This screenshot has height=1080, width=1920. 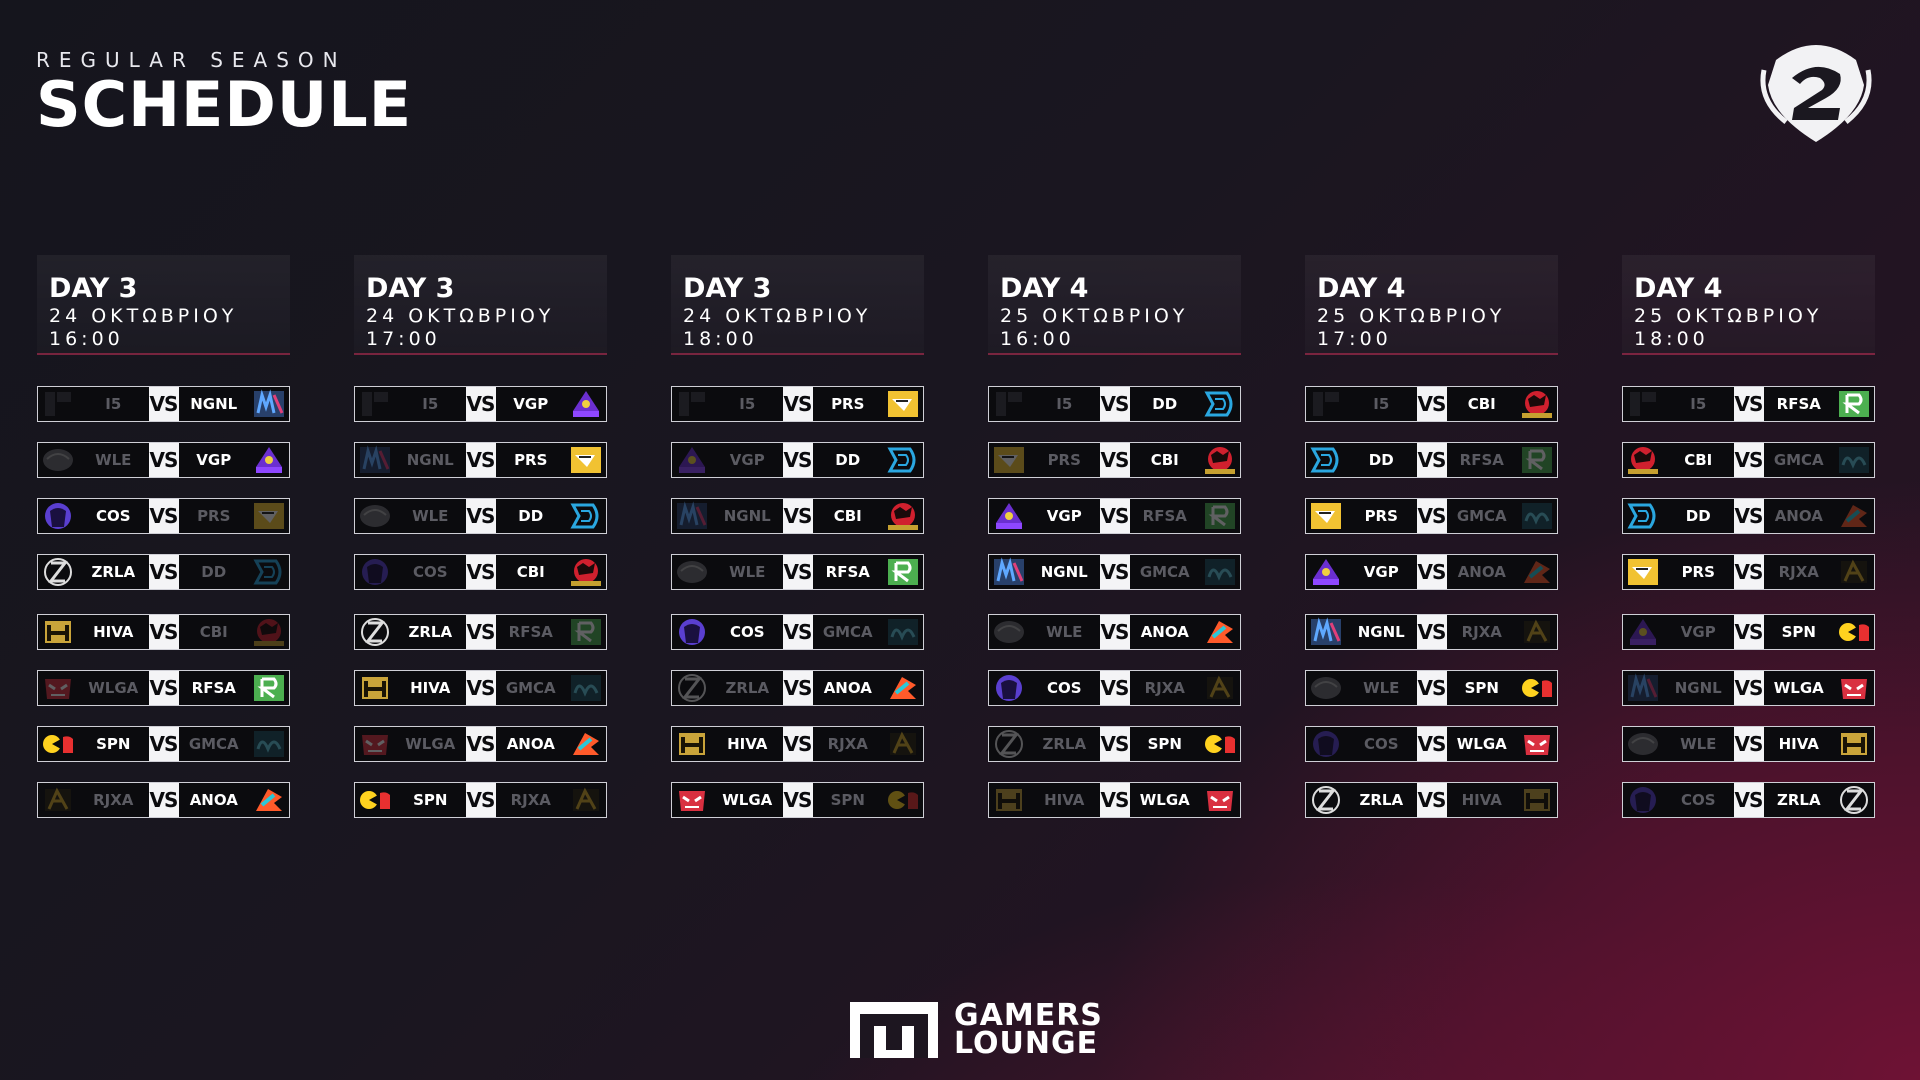 What do you see at coordinates (1114, 572) in the screenshot?
I see `match-row: NGNL VS GMCA` at bounding box center [1114, 572].